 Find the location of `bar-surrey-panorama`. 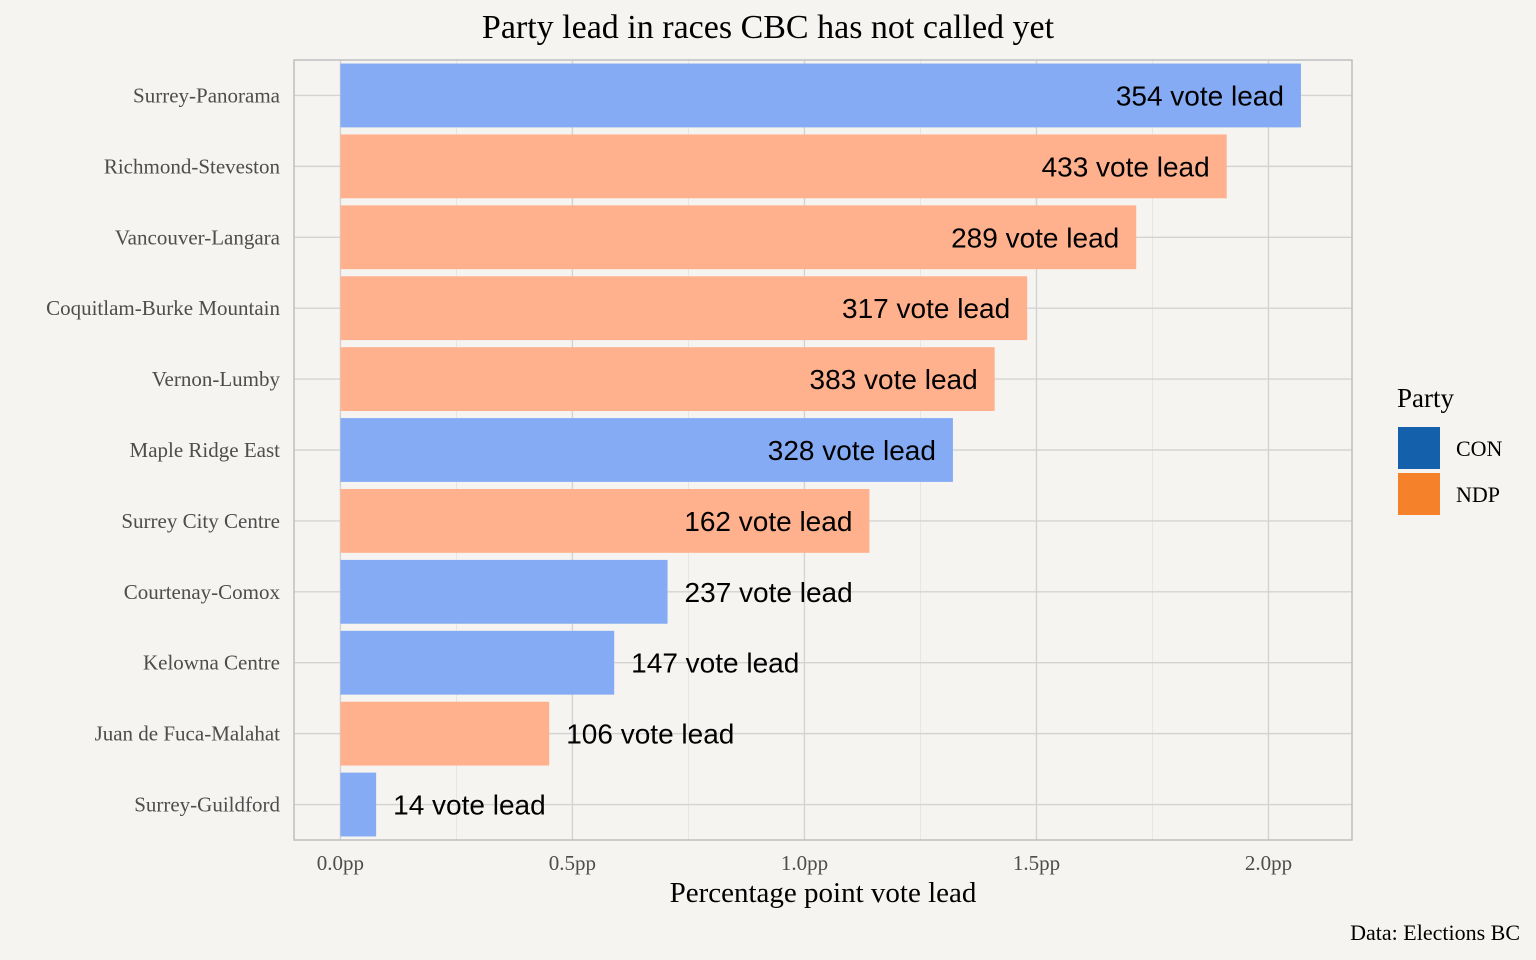

bar-surrey-panorama is located at coordinates (820, 95).